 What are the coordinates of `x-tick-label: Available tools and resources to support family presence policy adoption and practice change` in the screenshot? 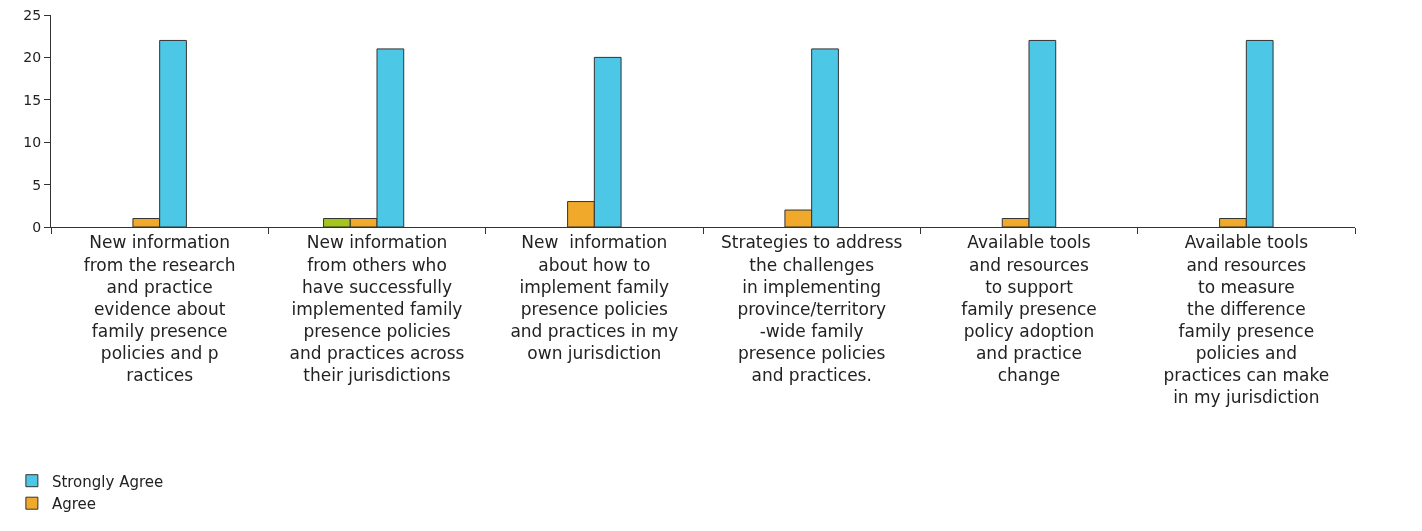 It's located at (1029, 308).